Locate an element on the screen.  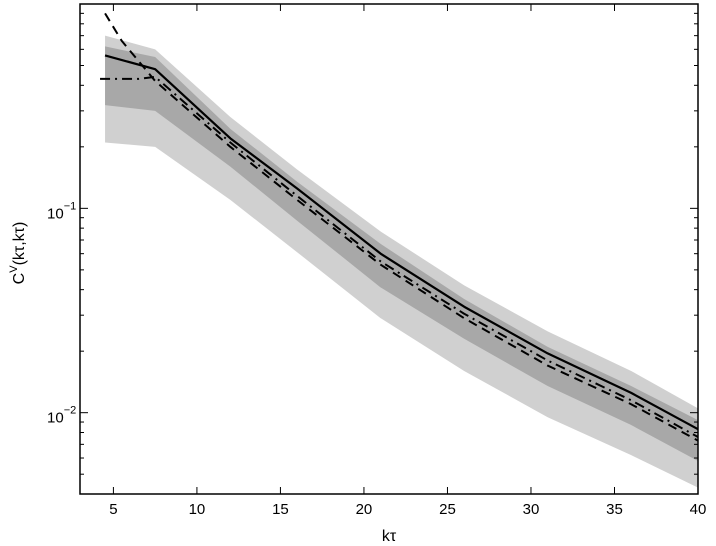
x-axis-label: kτ is located at coordinates (389, 536).